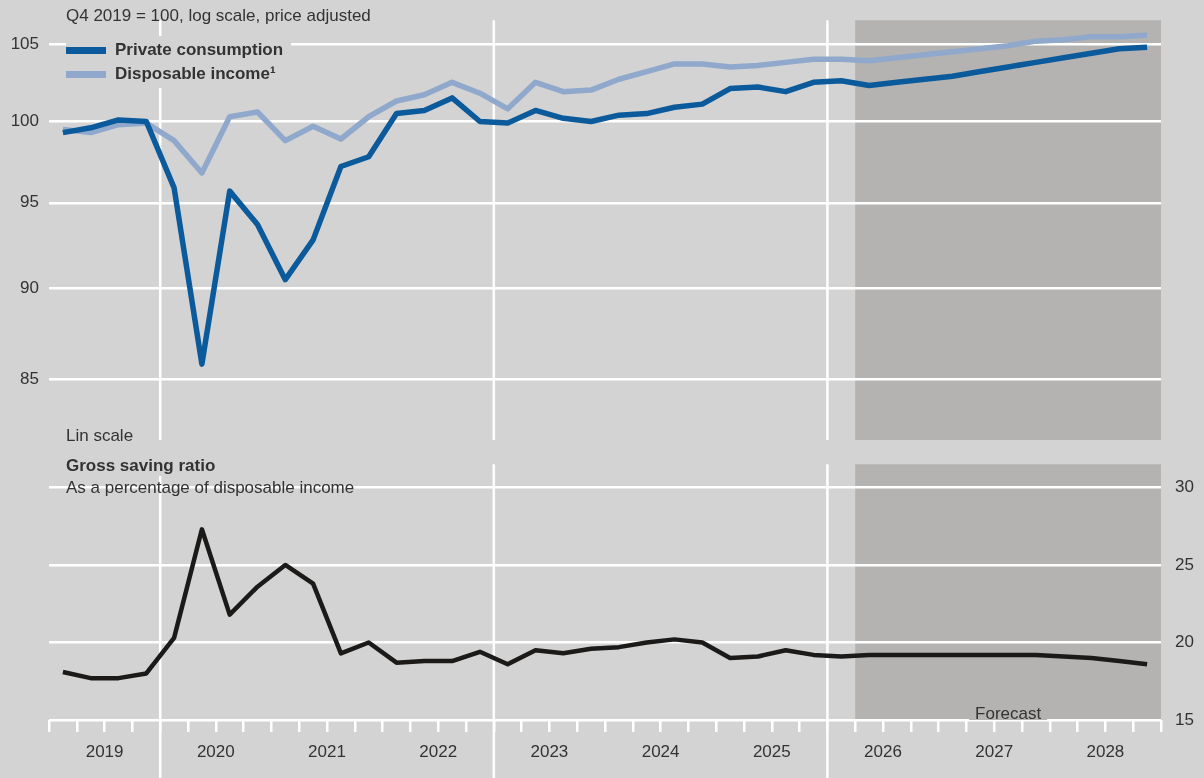  I want to click on x-tick-label: 2025, so click(771, 751).